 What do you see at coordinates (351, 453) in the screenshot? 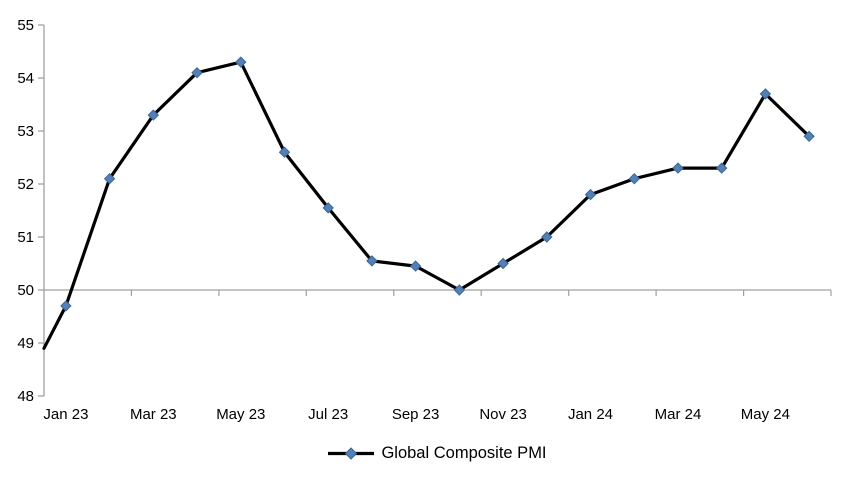
I see `legend-line-marker-icon` at bounding box center [351, 453].